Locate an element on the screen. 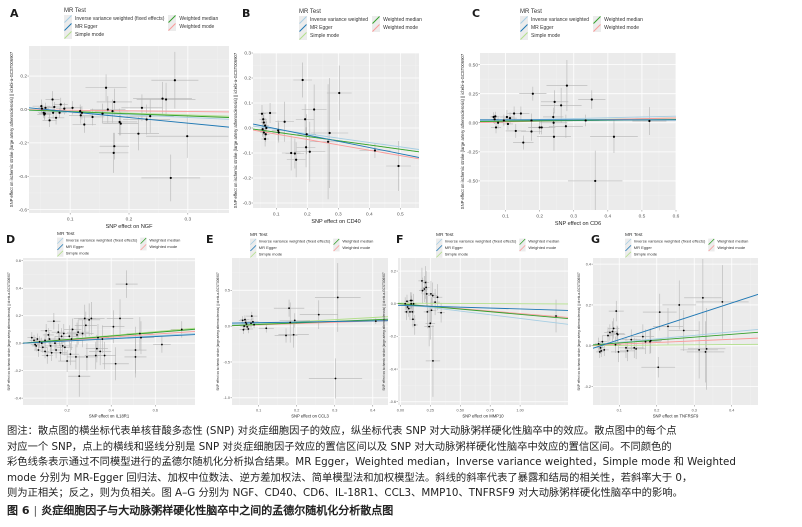 The height and width of the screenshot is (527, 802). y-tick-label: 0.5 is located at coordinates (227, 291).